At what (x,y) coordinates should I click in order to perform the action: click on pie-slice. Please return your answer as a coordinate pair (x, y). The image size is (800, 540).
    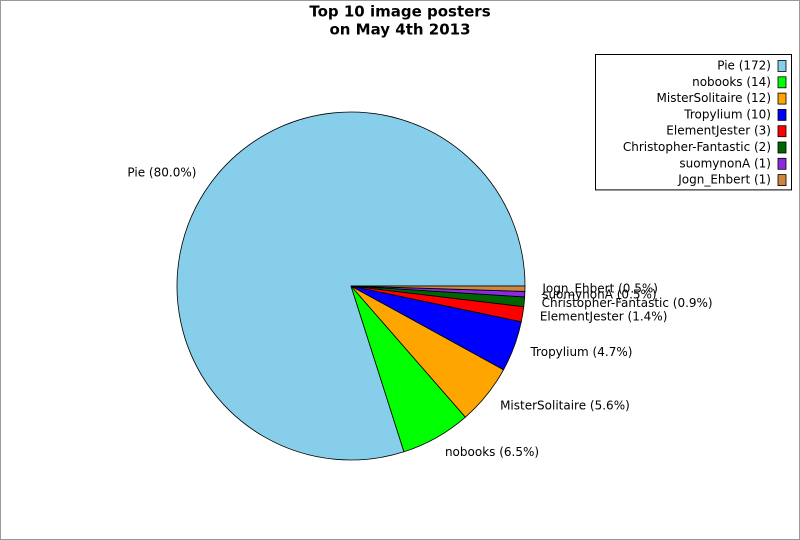
    Looking at the image, I should click on (438, 288).